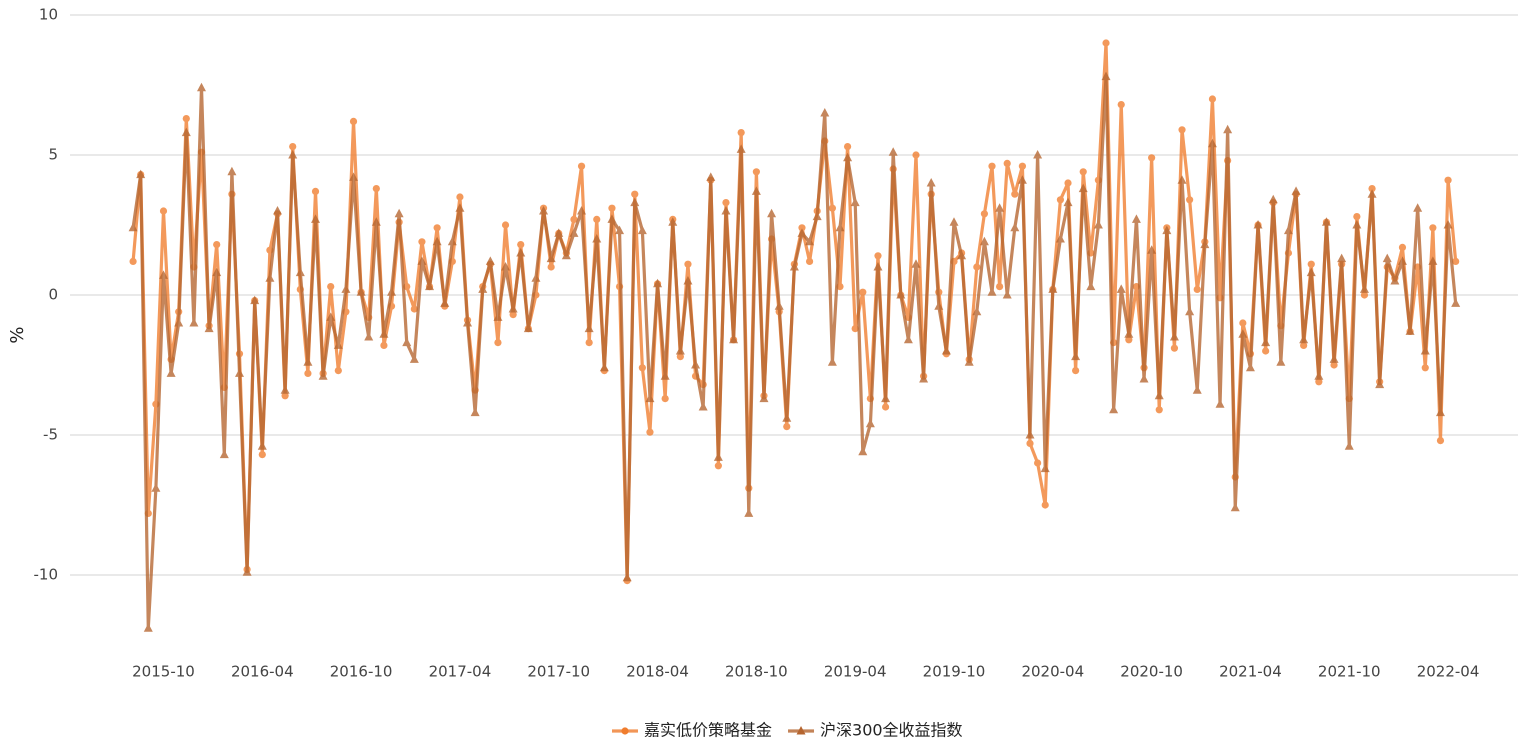  I want to click on x-tick-label: 2021-04, so click(1250, 672).